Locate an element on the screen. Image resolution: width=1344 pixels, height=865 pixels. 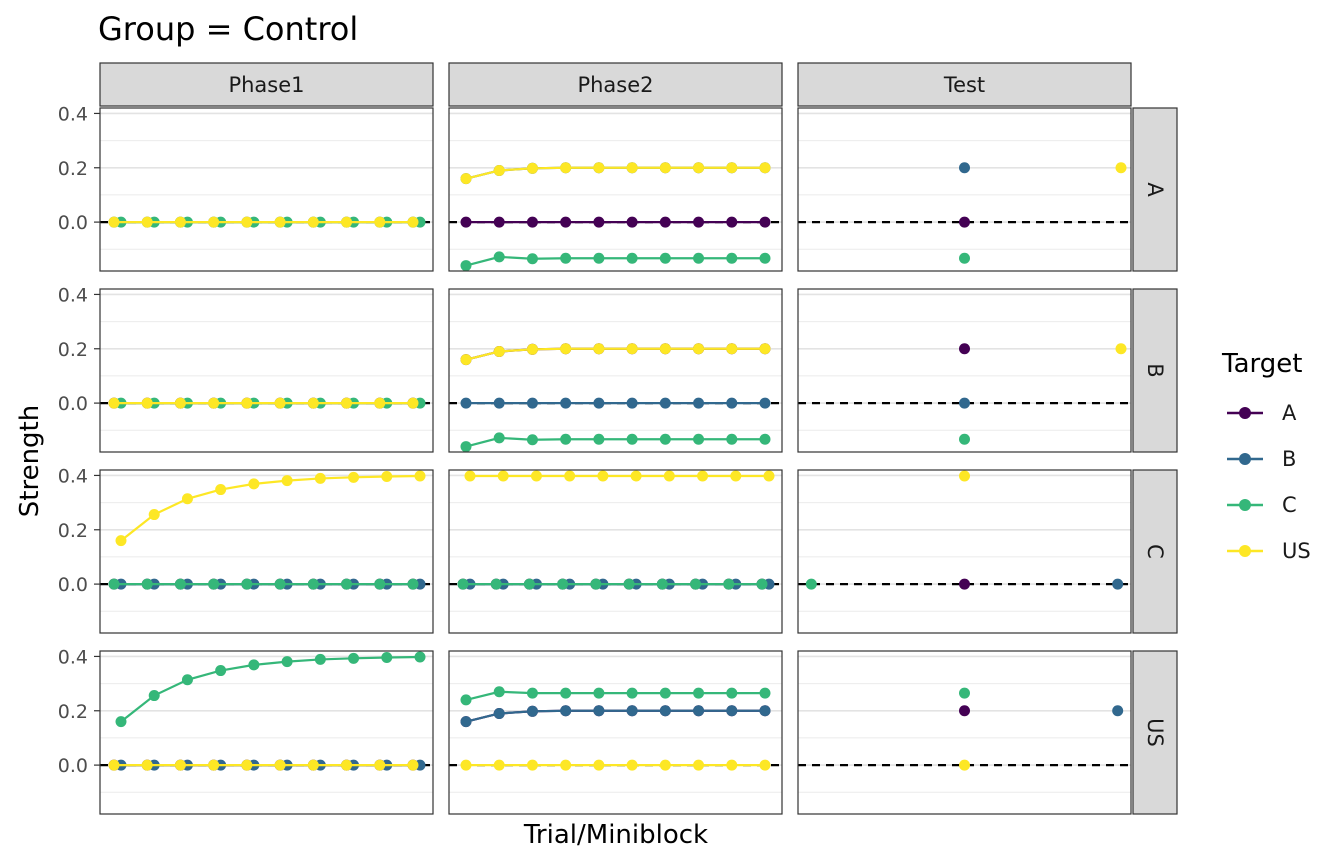
panel-us-phase1 is located at coordinates (266, 732).